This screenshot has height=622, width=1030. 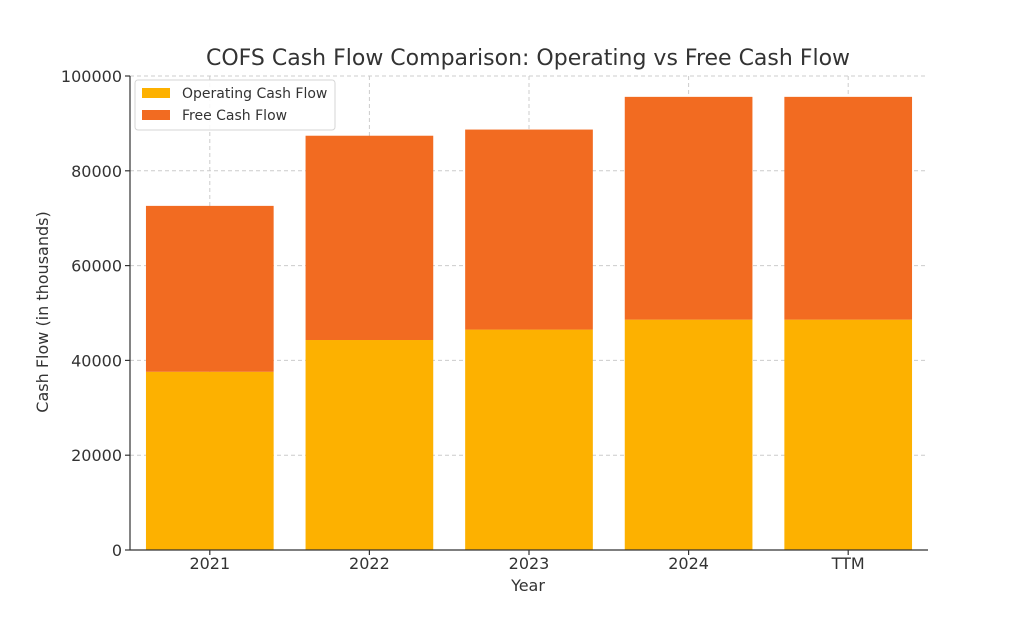 What do you see at coordinates (209, 563) in the screenshot?
I see `x-tick-label: 2021` at bounding box center [209, 563].